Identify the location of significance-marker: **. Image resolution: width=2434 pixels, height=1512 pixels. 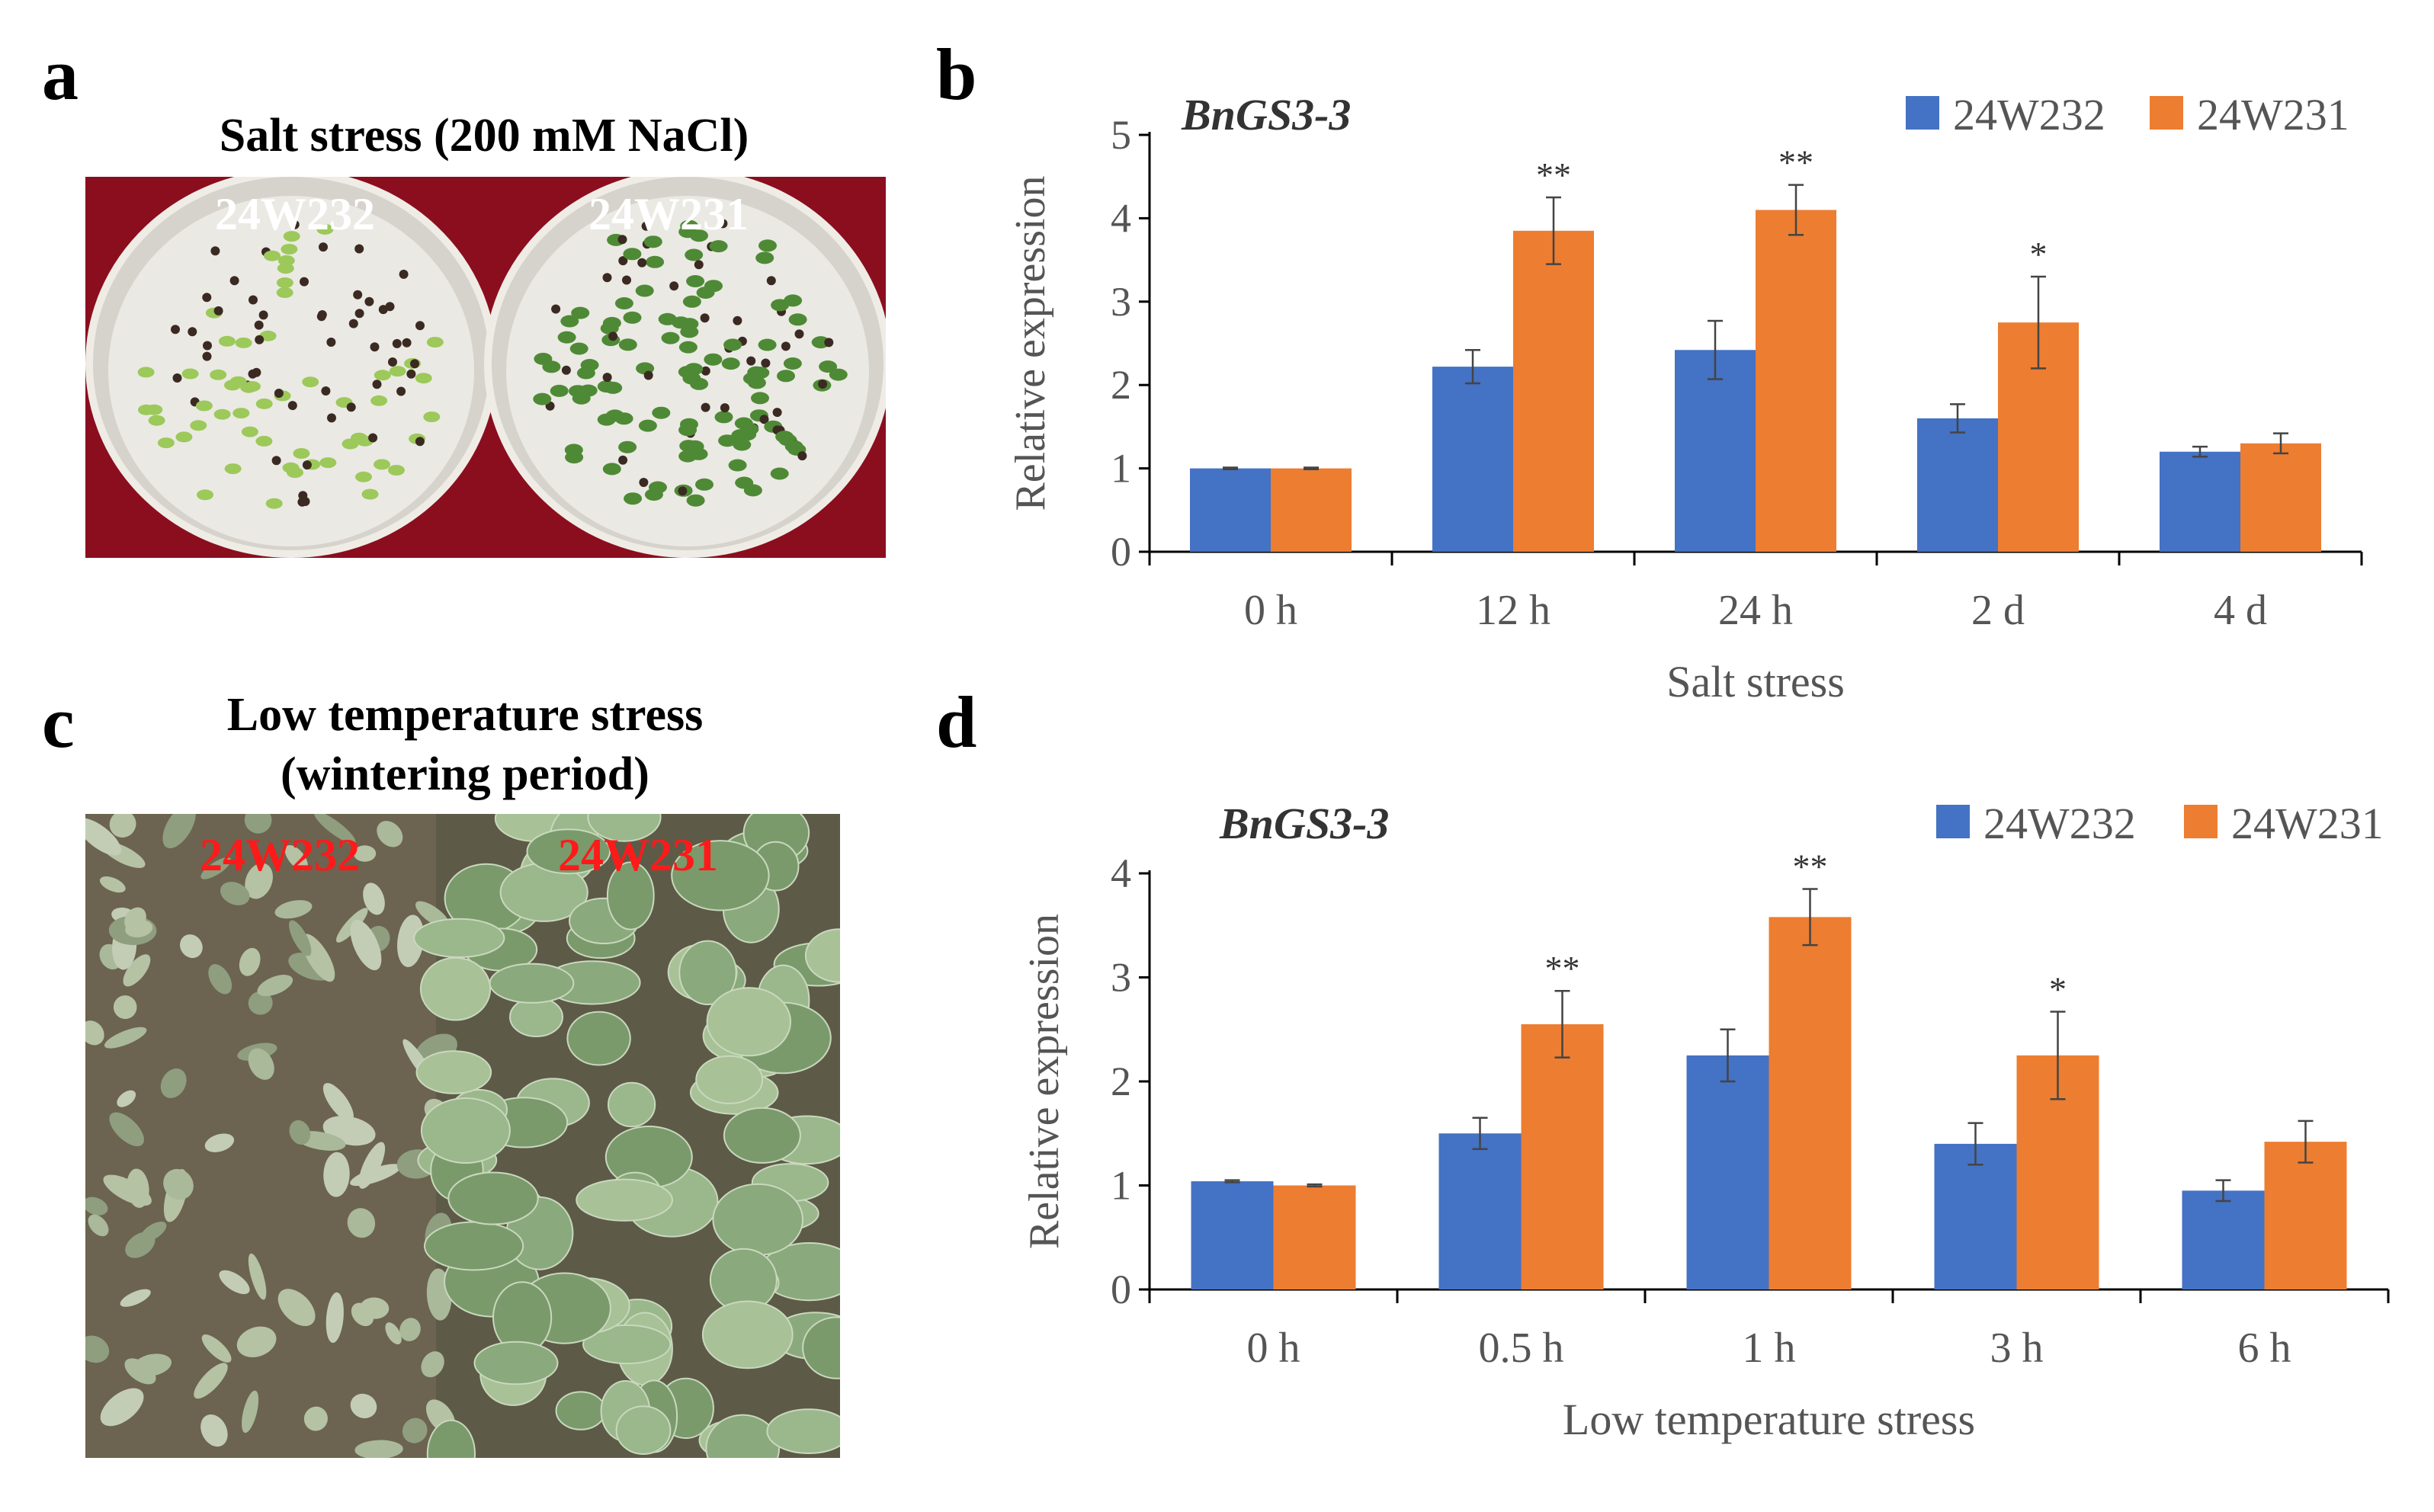
(1795, 162).